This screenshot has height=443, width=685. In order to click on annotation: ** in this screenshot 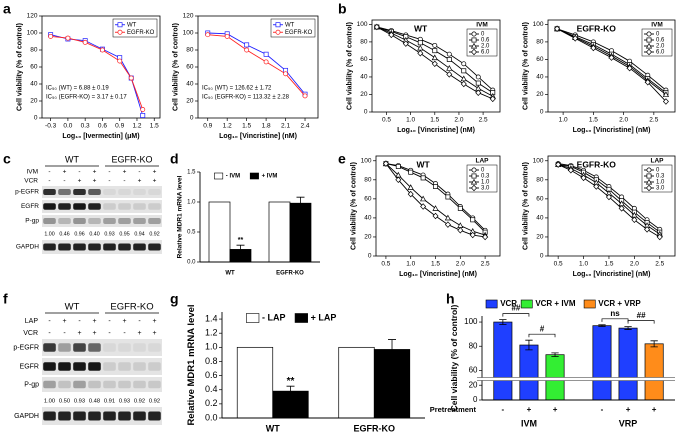, I will do `click(291, 381)`.